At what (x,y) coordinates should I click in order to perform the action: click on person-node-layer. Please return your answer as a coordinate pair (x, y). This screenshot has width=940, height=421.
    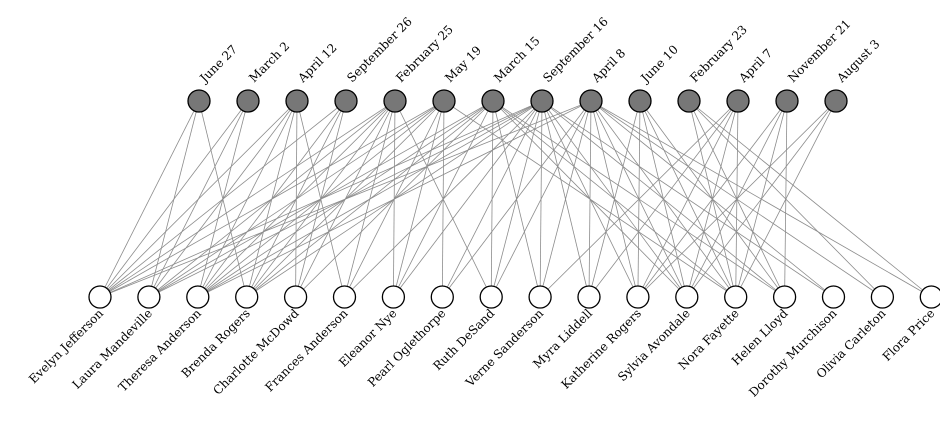
    Looking at the image, I should click on (514, 297).